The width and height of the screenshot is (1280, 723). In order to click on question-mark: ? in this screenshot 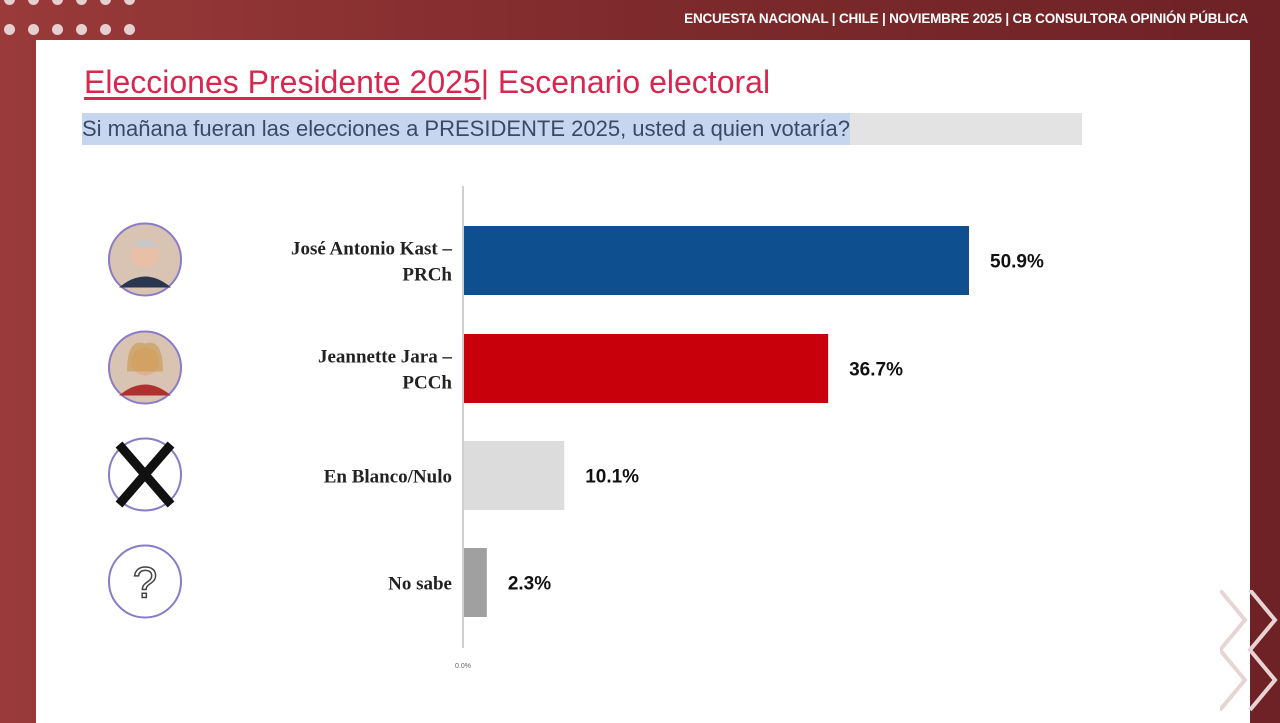, I will do `click(145, 583)`.